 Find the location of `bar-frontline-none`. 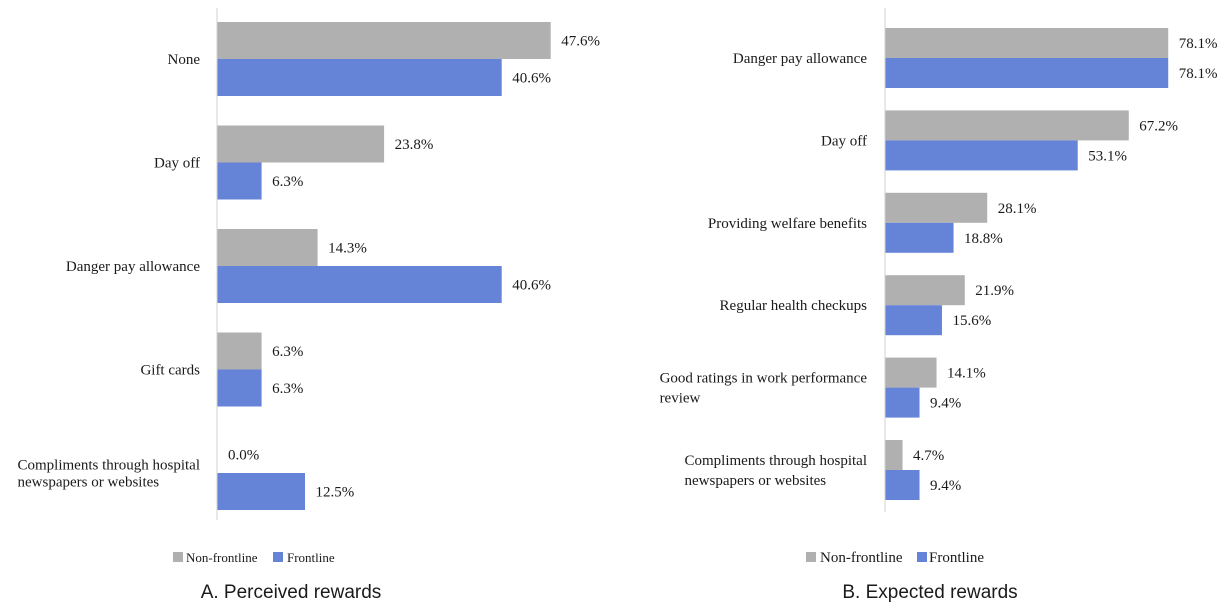

bar-frontline-none is located at coordinates (359, 77).